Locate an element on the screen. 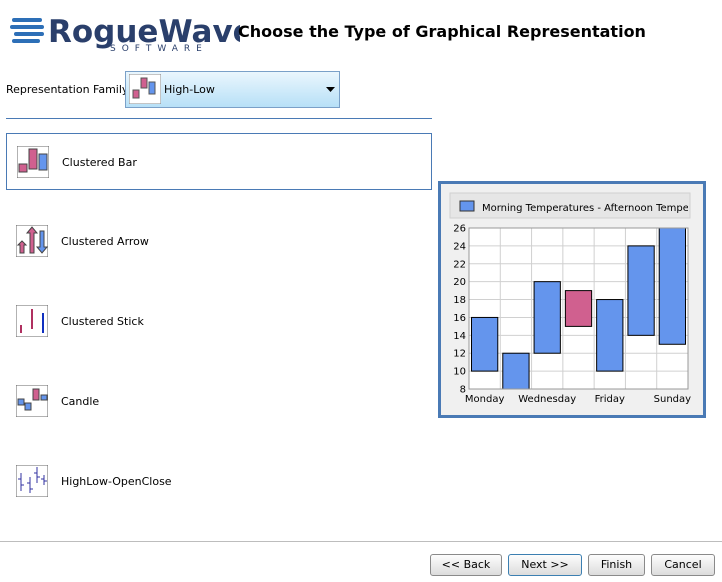  legend is located at coordinates (570, 205).